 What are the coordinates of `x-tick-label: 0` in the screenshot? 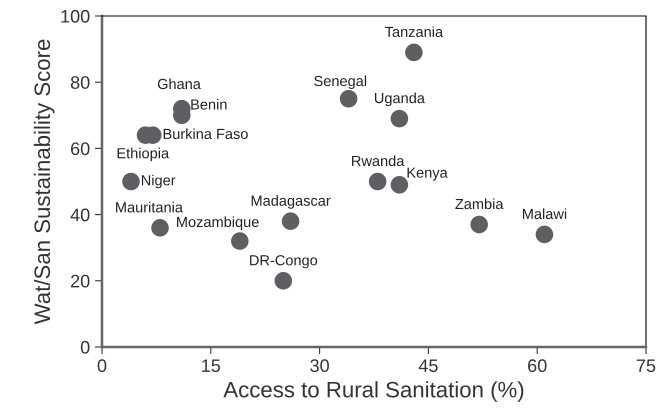 It's located at (102, 365).